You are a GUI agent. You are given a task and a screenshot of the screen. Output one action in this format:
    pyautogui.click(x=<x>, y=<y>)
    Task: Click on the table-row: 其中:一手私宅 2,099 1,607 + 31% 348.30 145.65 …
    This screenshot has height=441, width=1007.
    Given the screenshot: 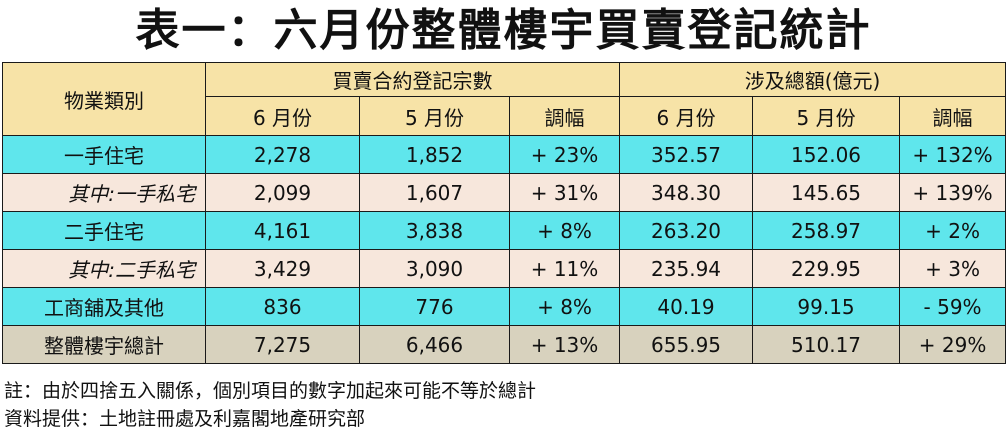 What is the action you would take?
    pyautogui.click(x=504, y=192)
    